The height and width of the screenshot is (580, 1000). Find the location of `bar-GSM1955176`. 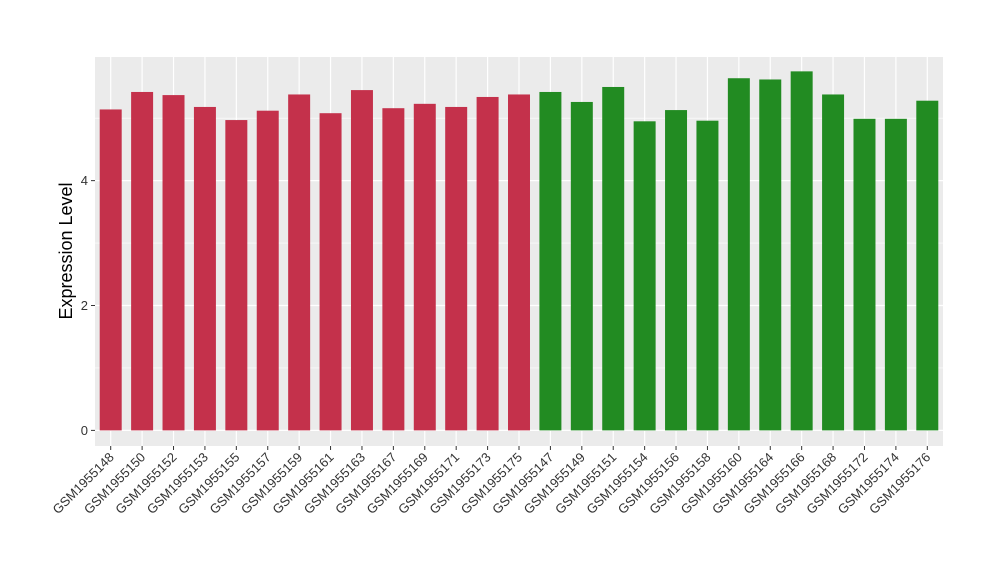

bar-GSM1955176 is located at coordinates (927, 265).